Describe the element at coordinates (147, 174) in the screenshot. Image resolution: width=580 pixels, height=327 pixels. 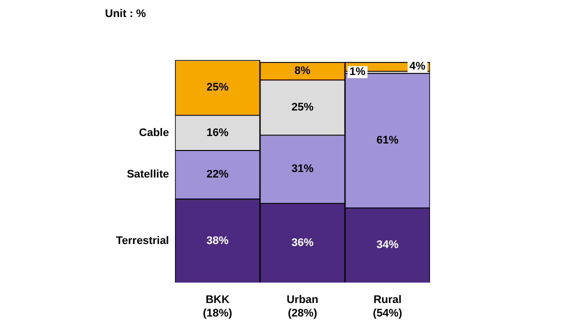
I see `series-label: Satellite` at that location.